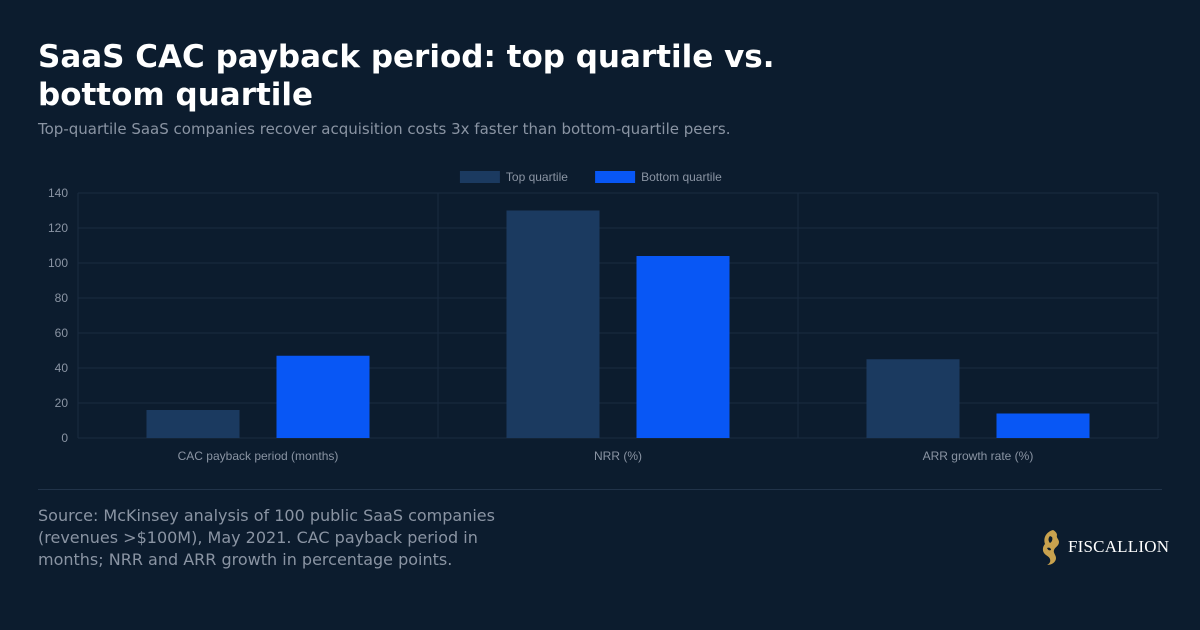 This screenshot has height=630, width=1200. What do you see at coordinates (479, 177) in the screenshot?
I see `legend-swatch-top-quartile` at bounding box center [479, 177].